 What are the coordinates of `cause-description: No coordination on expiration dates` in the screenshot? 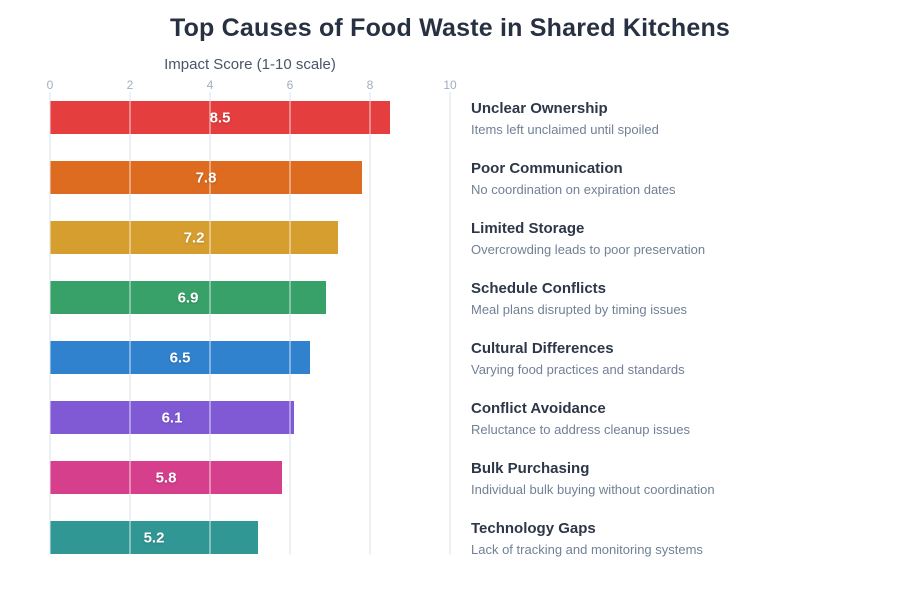 It's located at (573, 189).